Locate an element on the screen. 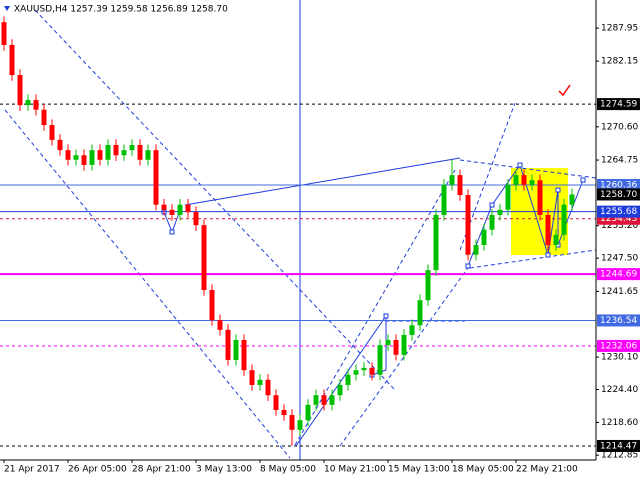 The width and height of the screenshot is (640, 480). level-label: 1244.69 is located at coordinates (618, 275).